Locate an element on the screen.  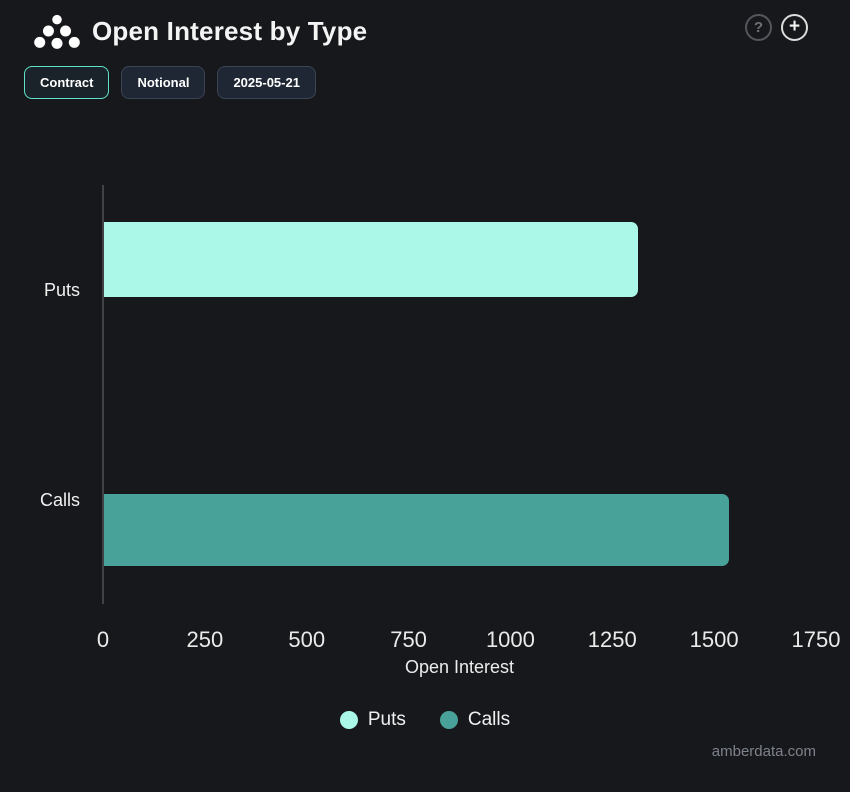
header-actions: ? + is located at coordinates (776, 27).